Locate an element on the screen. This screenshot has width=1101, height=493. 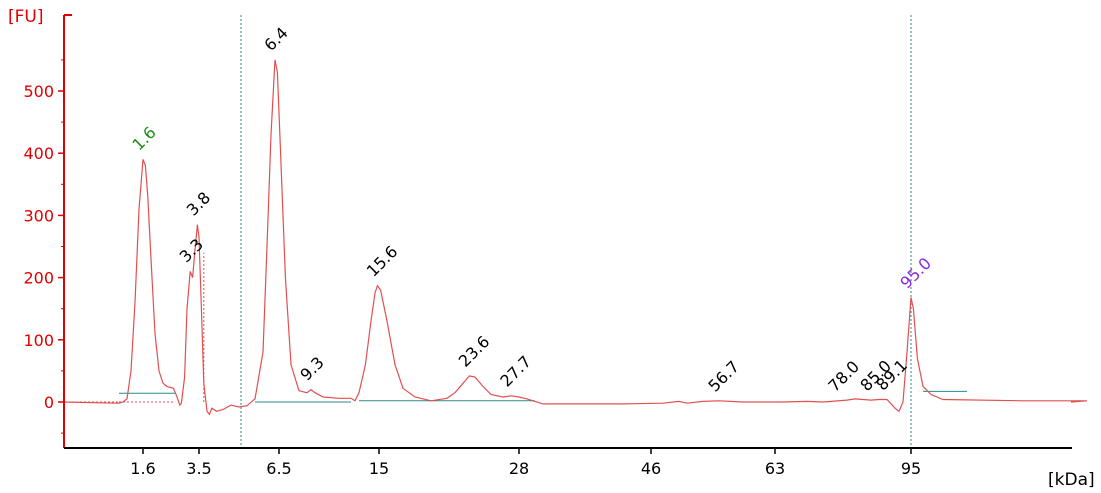
y-tick-label: 300 is located at coordinates (38, 215).